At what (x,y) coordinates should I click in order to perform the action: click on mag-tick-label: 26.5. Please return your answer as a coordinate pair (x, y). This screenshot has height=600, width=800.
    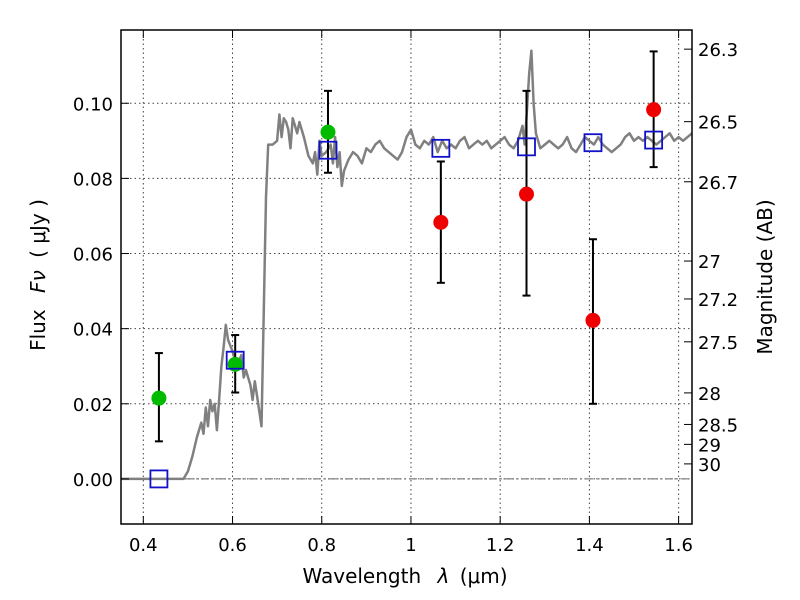
    Looking at the image, I should click on (718, 123).